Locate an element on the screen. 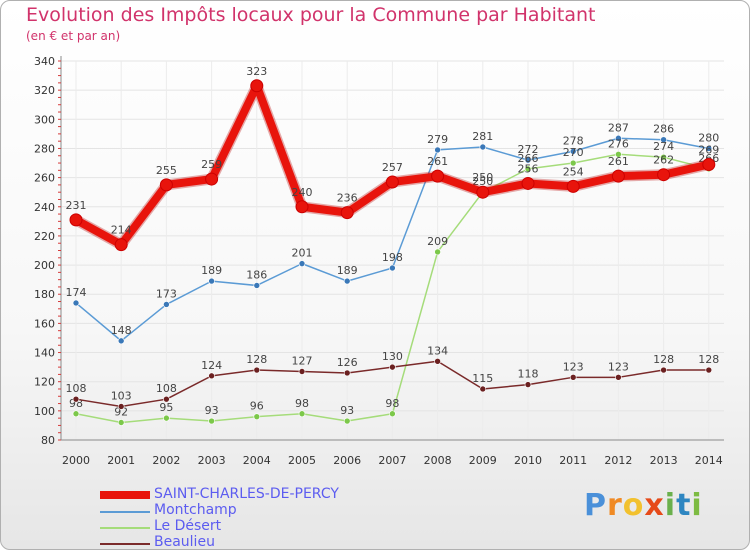 The height and width of the screenshot is (553, 750). data-label: 189 is located at coordinates (347, 270).